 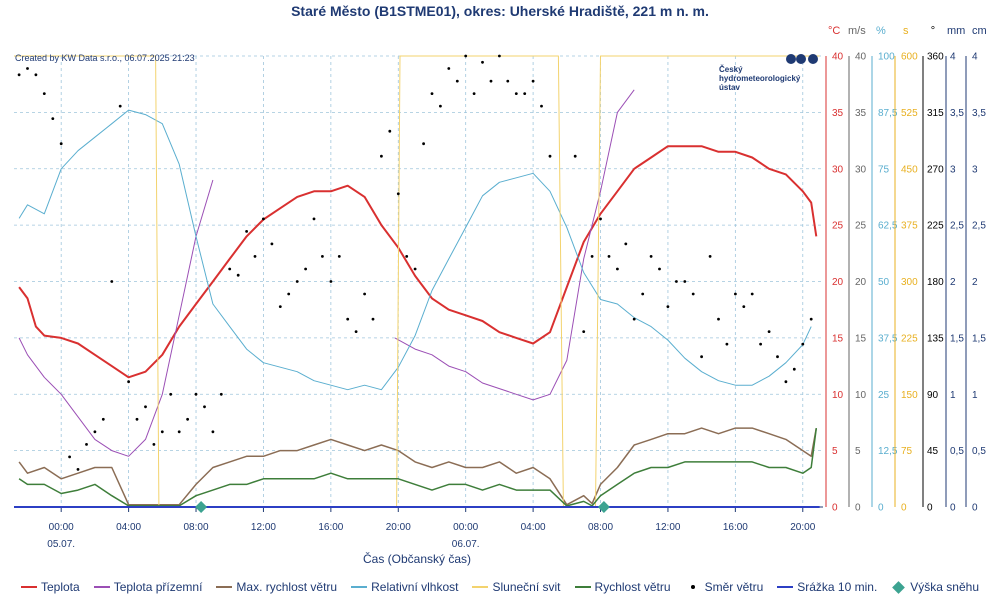 What do you see at coordinates (861, 57) in the screenshot?
I see `wind-tick-label: 40` at bounding box center [861, 57].